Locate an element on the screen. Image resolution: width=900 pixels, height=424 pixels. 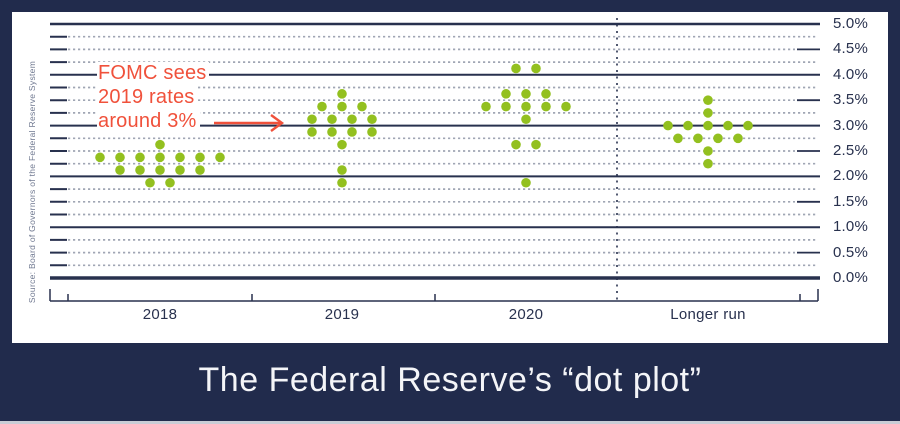
chart-title: The Federal Reserve’s “dot plot” is located at coordinates (450, 380).